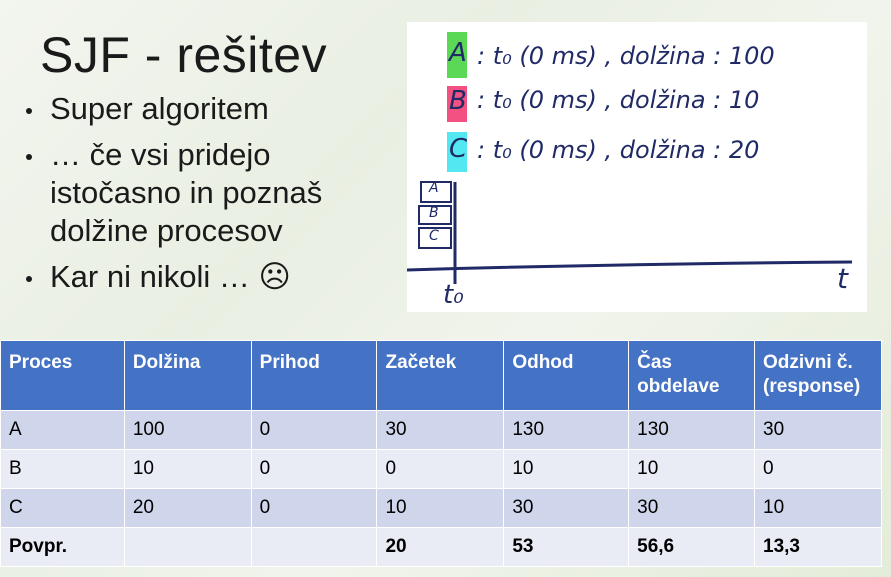  I want to click on highlight-a, so click(457, 55).